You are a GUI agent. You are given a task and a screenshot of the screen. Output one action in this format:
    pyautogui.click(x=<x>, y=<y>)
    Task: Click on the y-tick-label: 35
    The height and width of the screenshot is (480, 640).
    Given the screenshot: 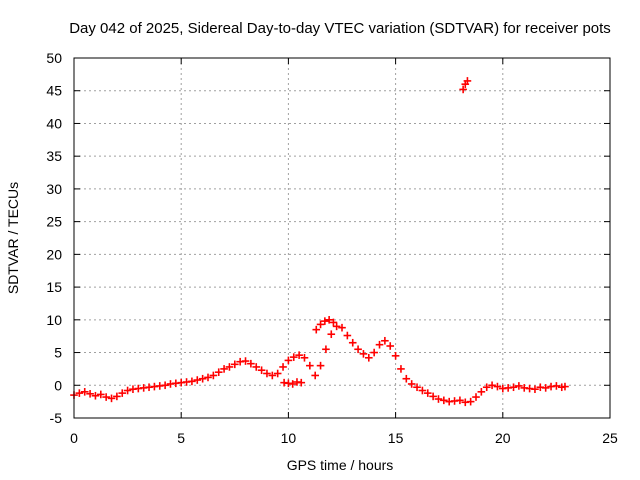 What is the action you would take?
    pyautogui.click(x=54, y=156)
    